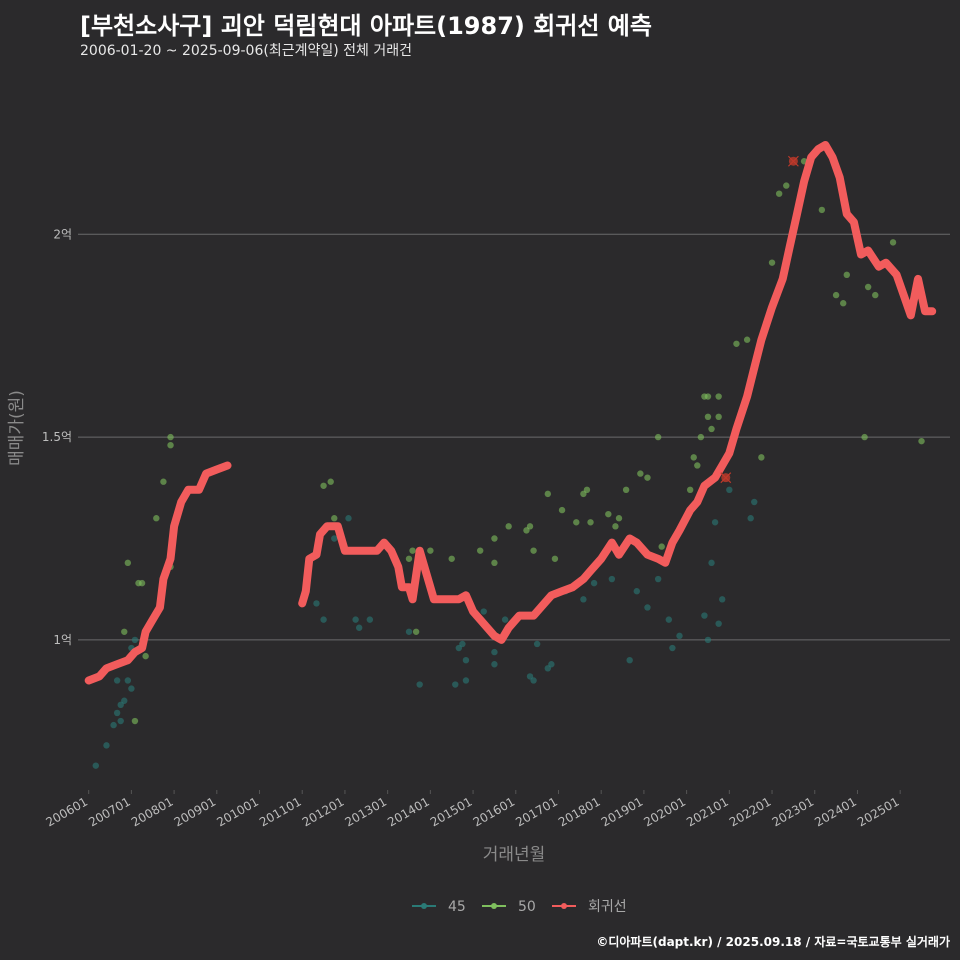  What do you see at coordinates (664, 811) in the screenshot?
I see `x-tick-label: 202001` at bounding box center [664, 811].